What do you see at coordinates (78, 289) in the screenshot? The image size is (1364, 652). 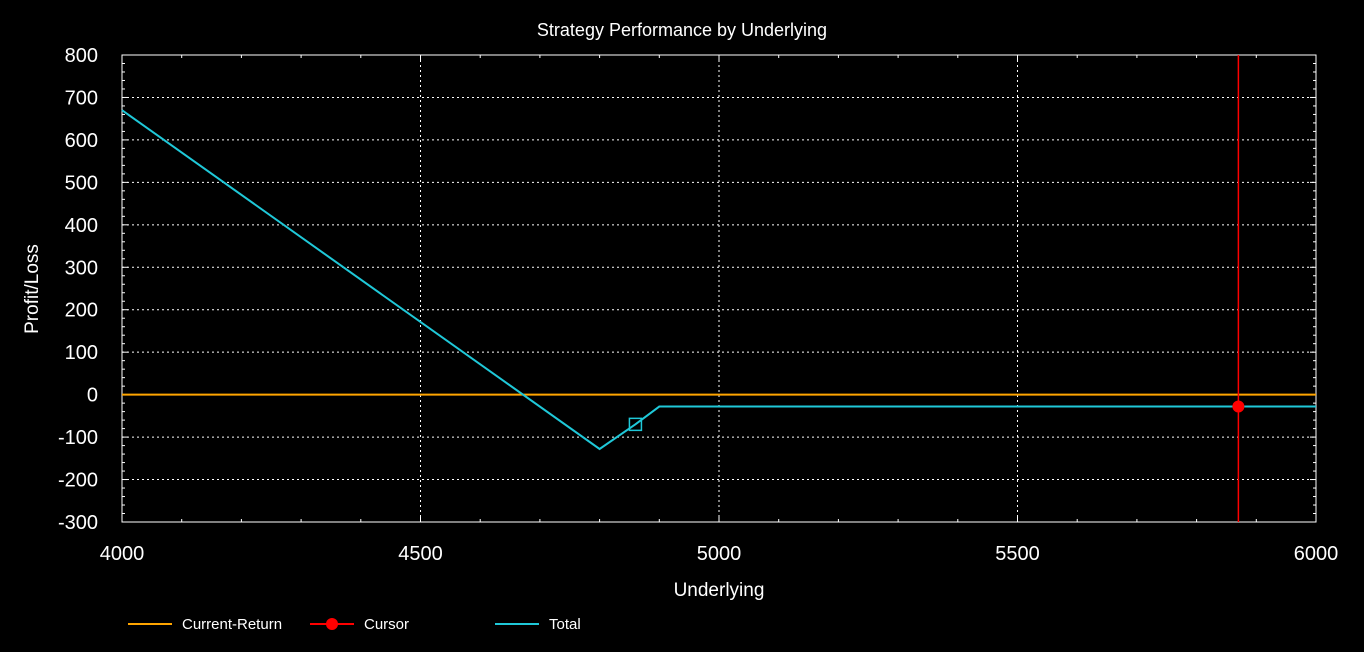 I see `y-tick-labels: -300 -200 -100 0 100 200 300 400 500 600 700 800` at bounding box center [78, 289].